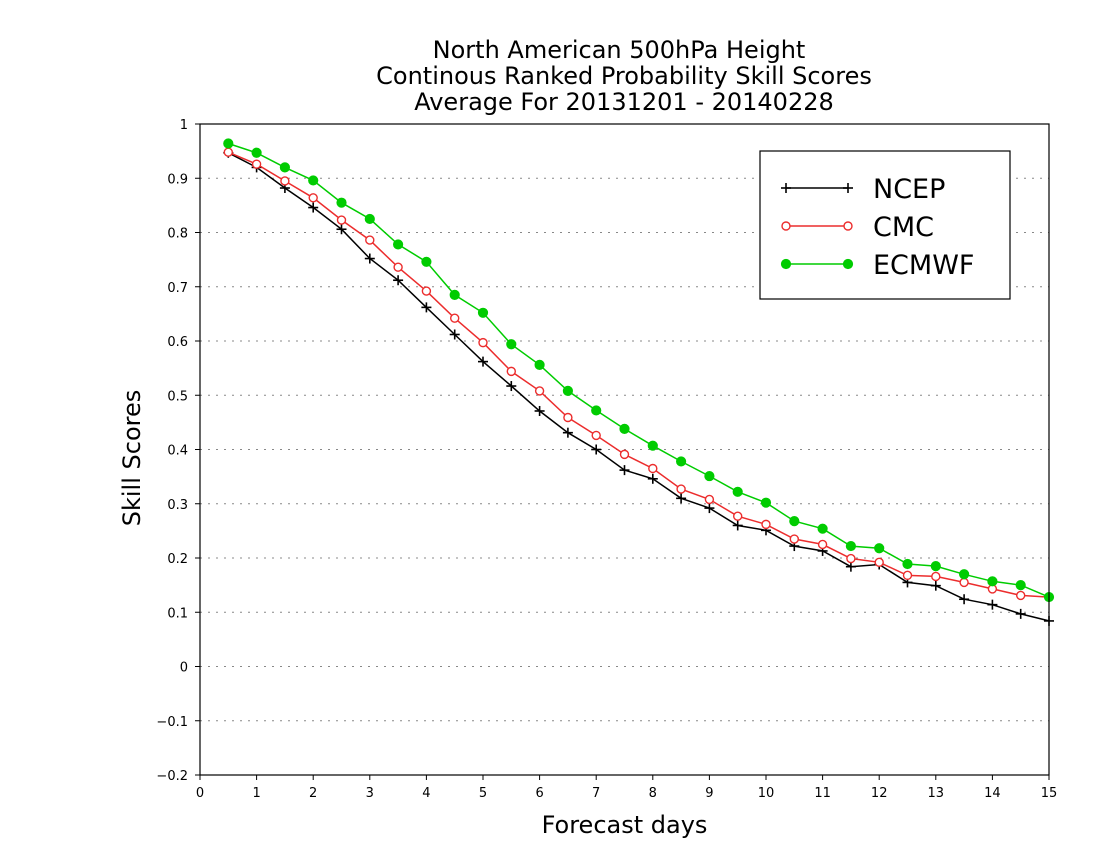 The image size is (1100, 850). What do you see at coordinates (426, 793) in the screenshot?
I see `x-tick-label: 4` at bounding box center [426, 793].